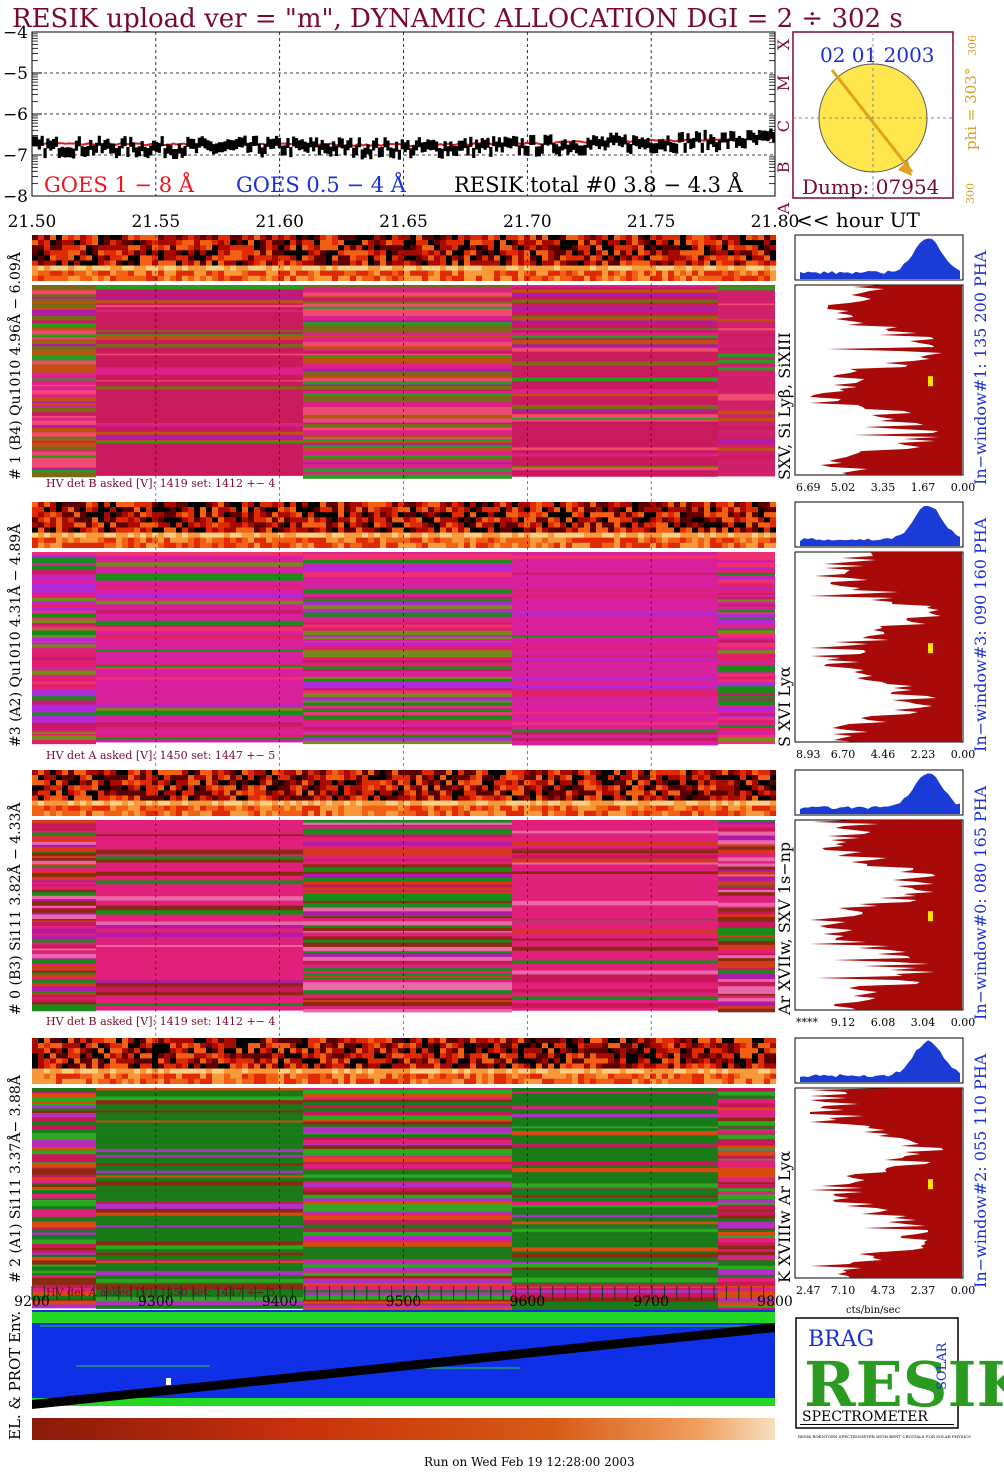 Image resolution: width=1004 pixels, height=1480 pixels. I want to click on in-window-label: In−window#3: 090 160 PHA, so click(980, 634).